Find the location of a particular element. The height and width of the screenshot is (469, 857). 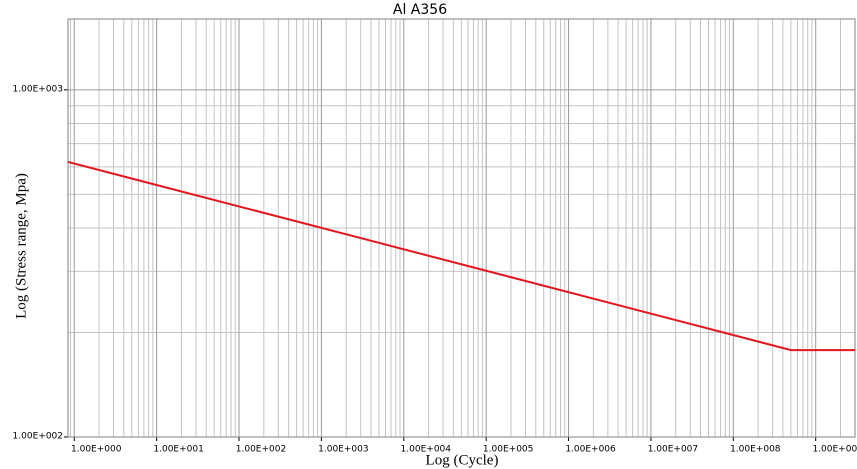

y-tick-label: 1.00E+002 is located at coordinates (38, 437).